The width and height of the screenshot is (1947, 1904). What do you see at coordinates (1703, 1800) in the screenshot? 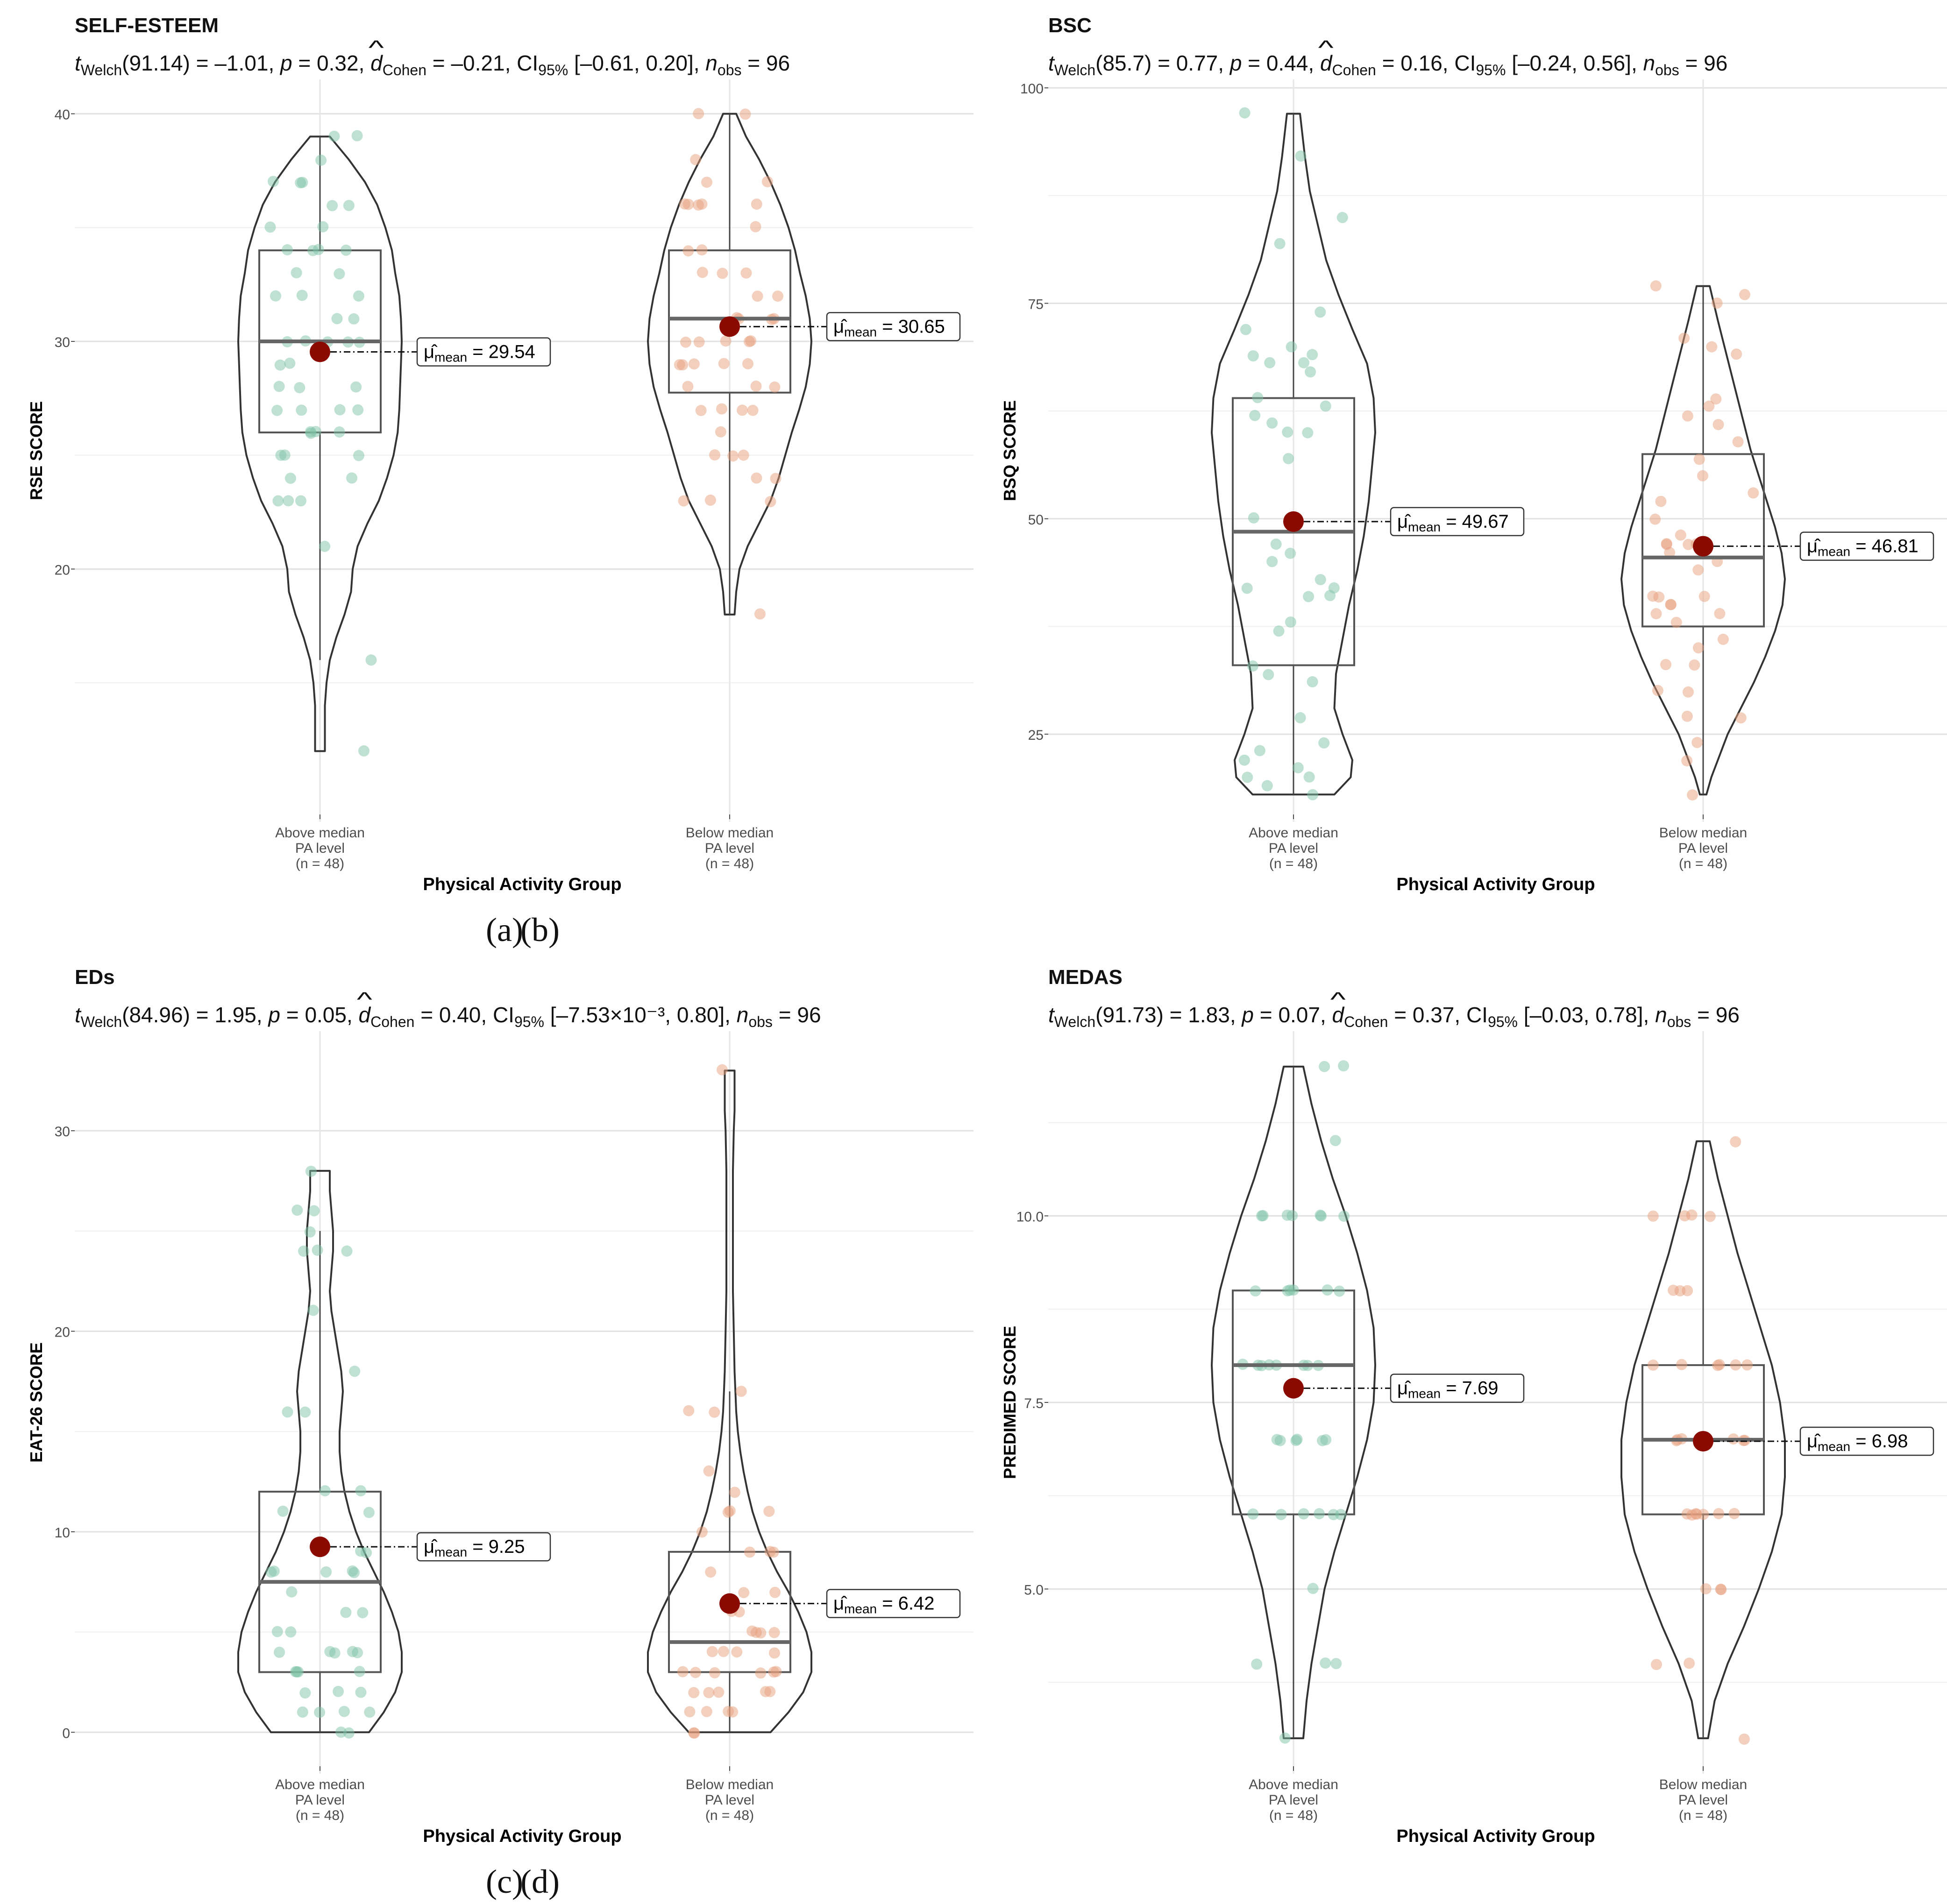
I see `x-tick-label: PA level` at bounding box center [1703, 1800].